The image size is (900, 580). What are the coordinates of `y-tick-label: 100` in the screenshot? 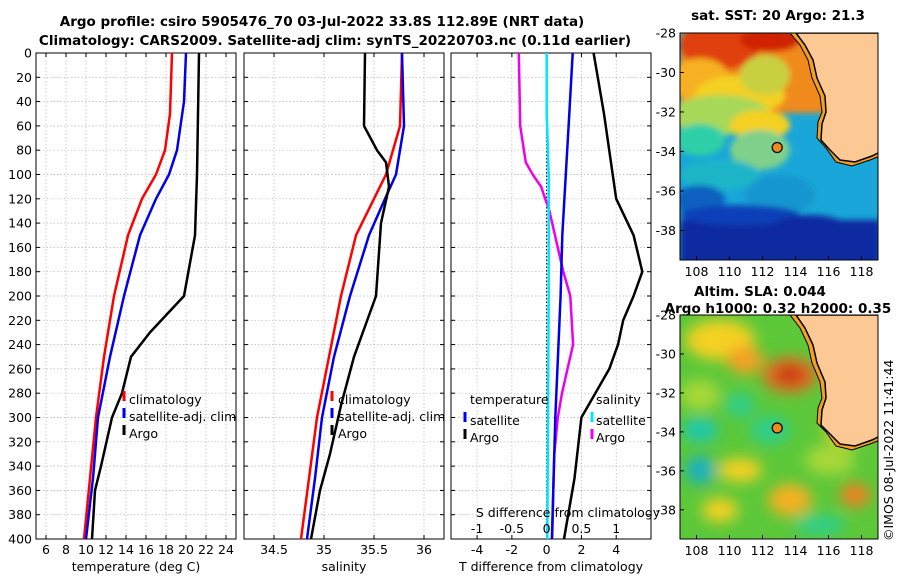 It's located at (20, 174).